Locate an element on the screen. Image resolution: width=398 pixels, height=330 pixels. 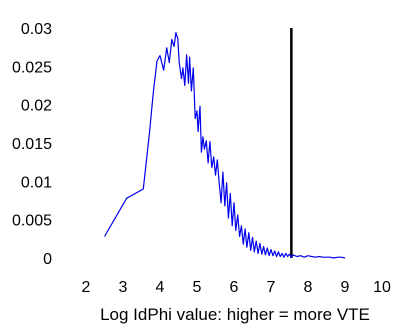
y-tick-label: 0.02 is located at coordinates (36, 106).